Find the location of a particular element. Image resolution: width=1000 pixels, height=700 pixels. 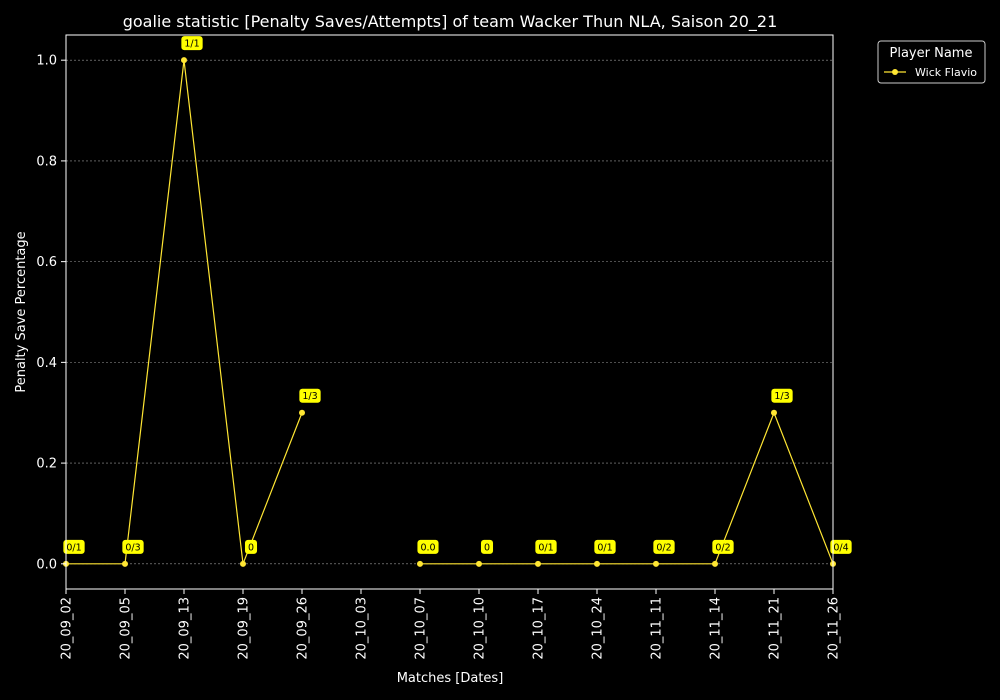

legend: Player Name Wick Flavio is located at coordinates (931, 62).